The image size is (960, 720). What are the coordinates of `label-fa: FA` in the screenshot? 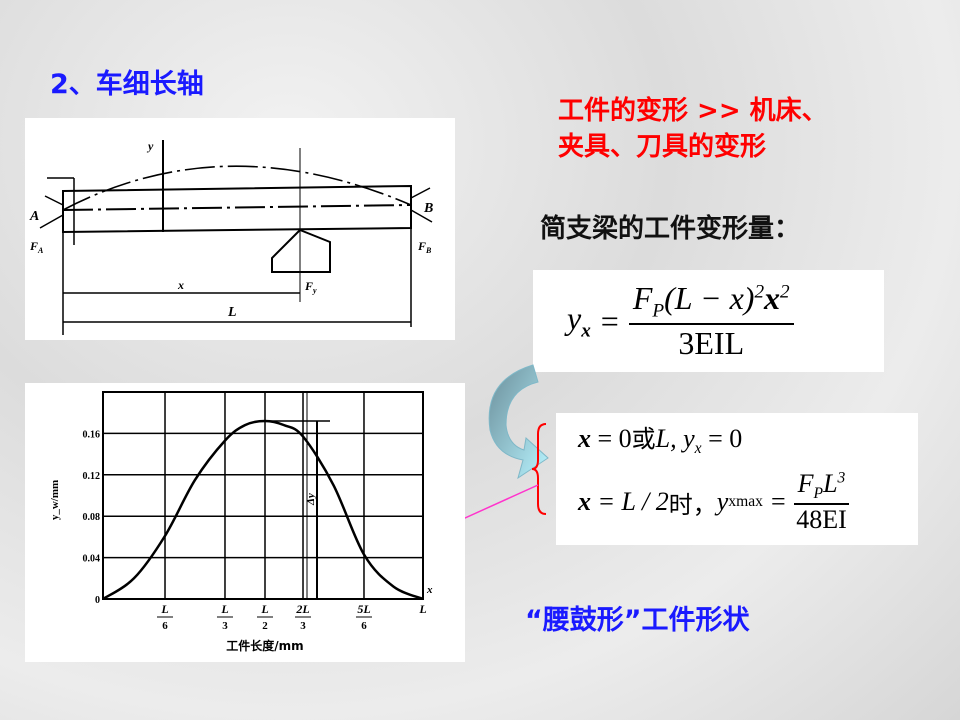 It's located at (36, 247).